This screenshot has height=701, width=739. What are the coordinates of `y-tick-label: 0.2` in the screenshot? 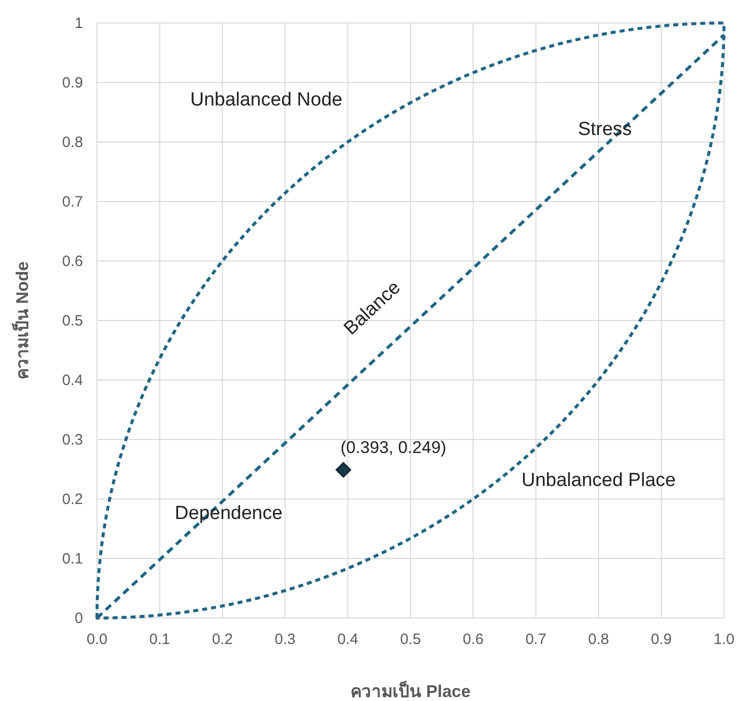 It's located at (72, 499).